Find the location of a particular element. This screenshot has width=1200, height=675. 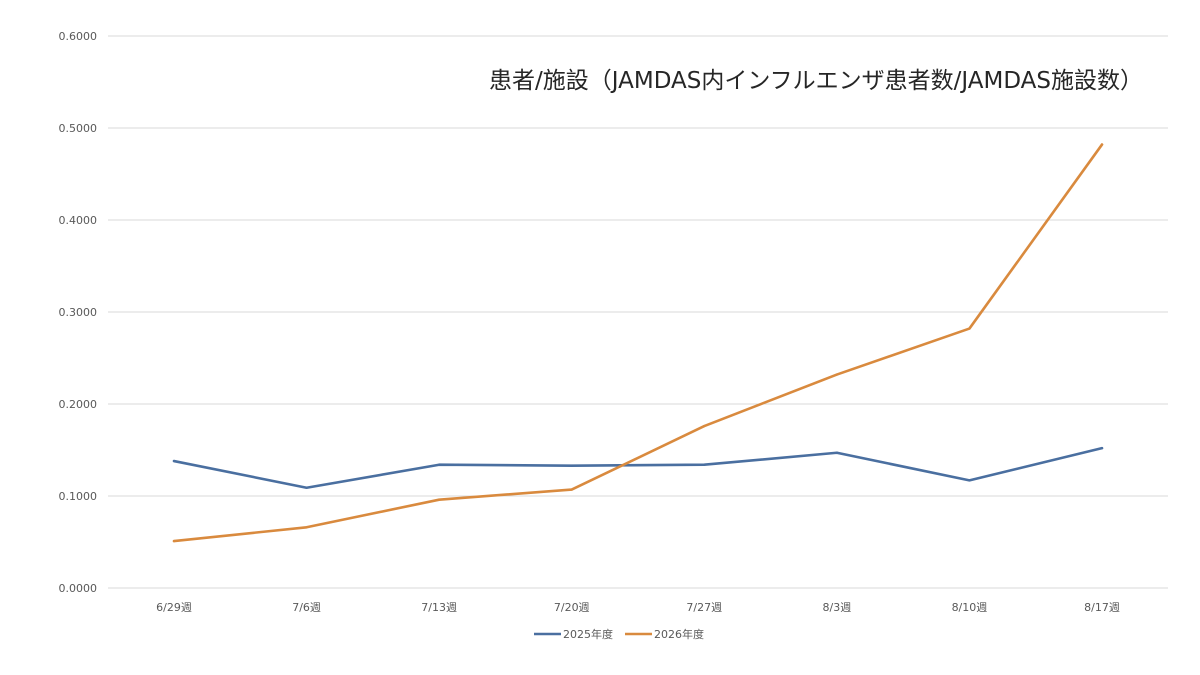

y-tick-label: 0.6000 is located at coordinates (78, 36).